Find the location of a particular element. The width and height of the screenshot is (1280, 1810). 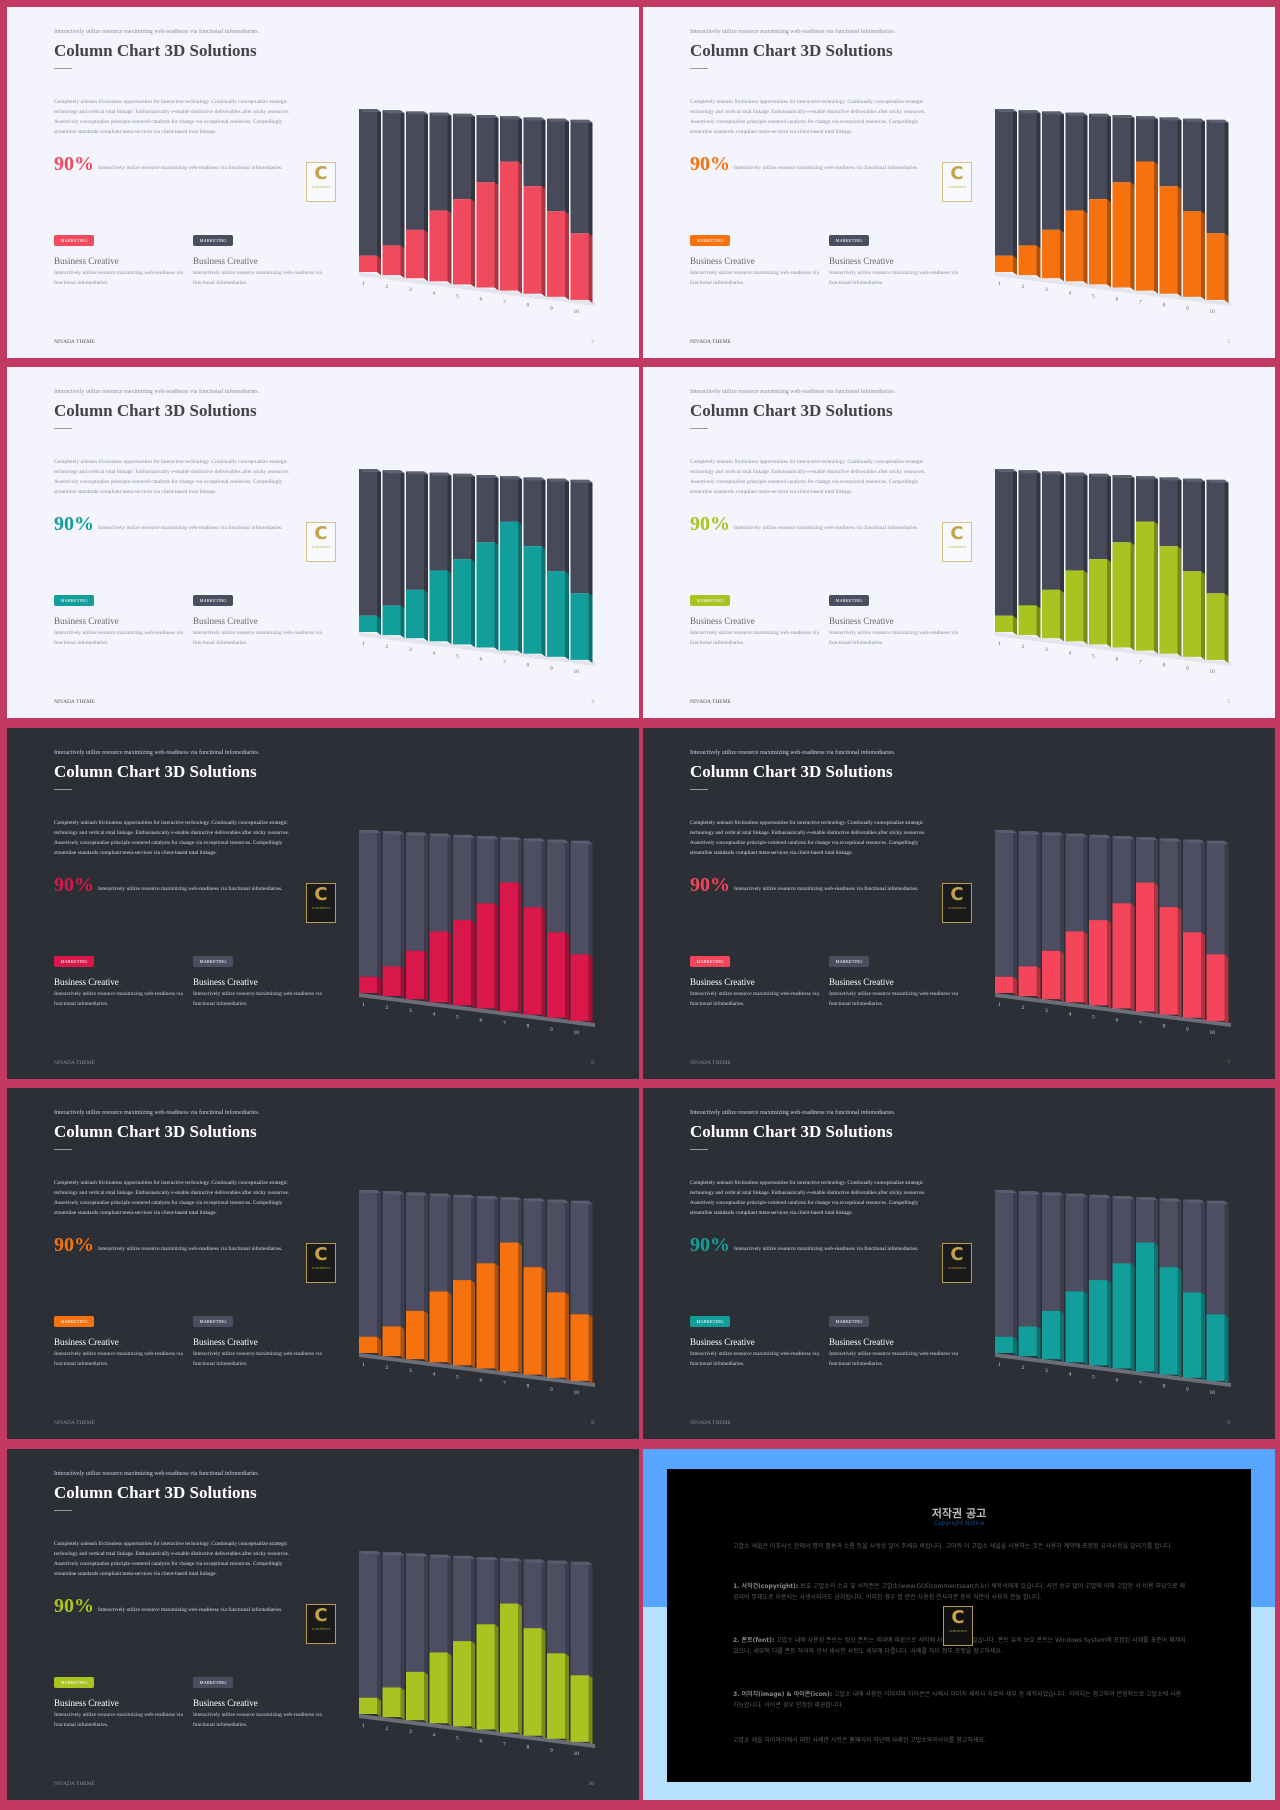

contents-logo: C CONTENTS is located at coordinates (957, 182).